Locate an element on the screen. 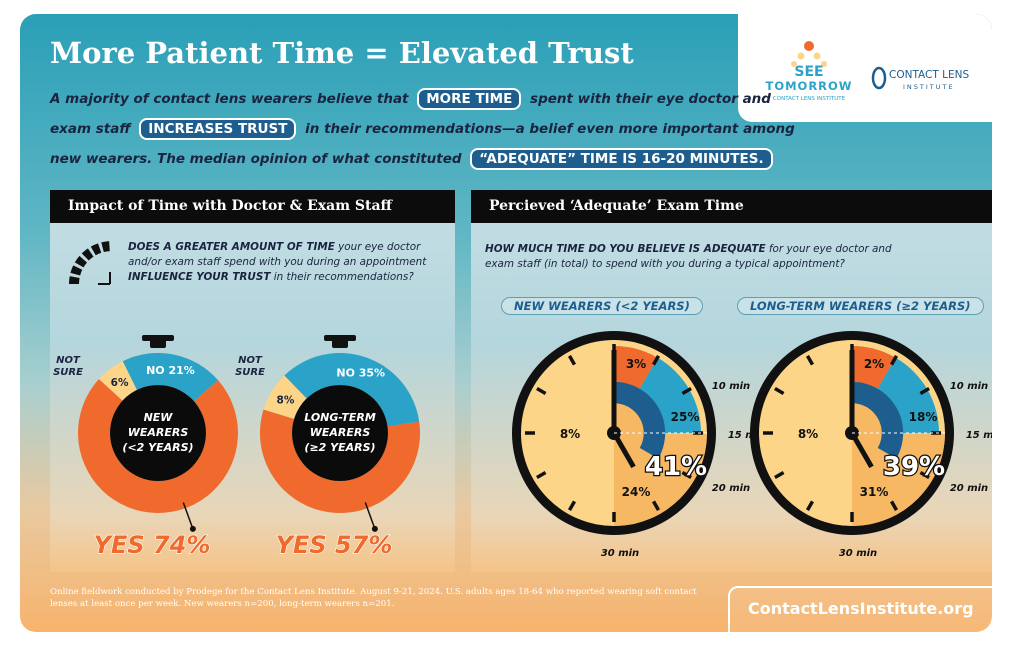 Image resolution: width=1009 pixels, height=646 pixels. not-sure-label: NOT is located at coordinates (68, 360).